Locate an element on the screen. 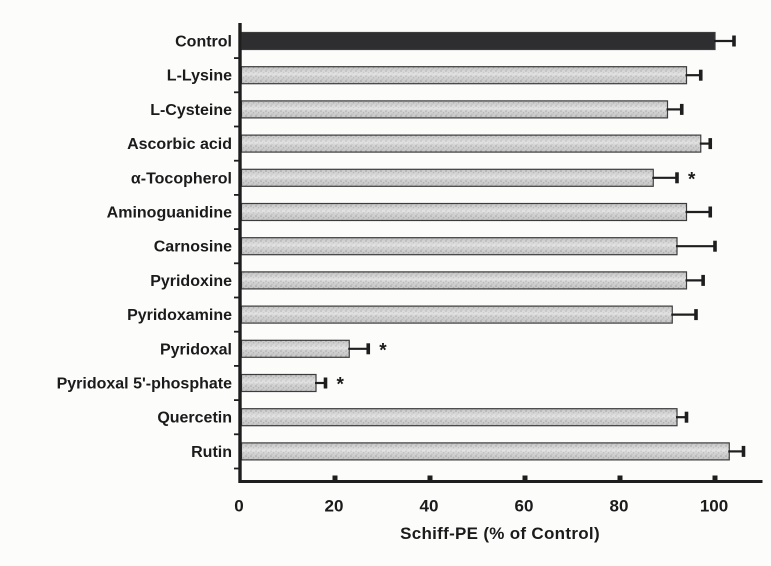 The height and width of the screenshot is (566, 771). bar-highlight-aminoguanidine is located at coordinates (464, 212).